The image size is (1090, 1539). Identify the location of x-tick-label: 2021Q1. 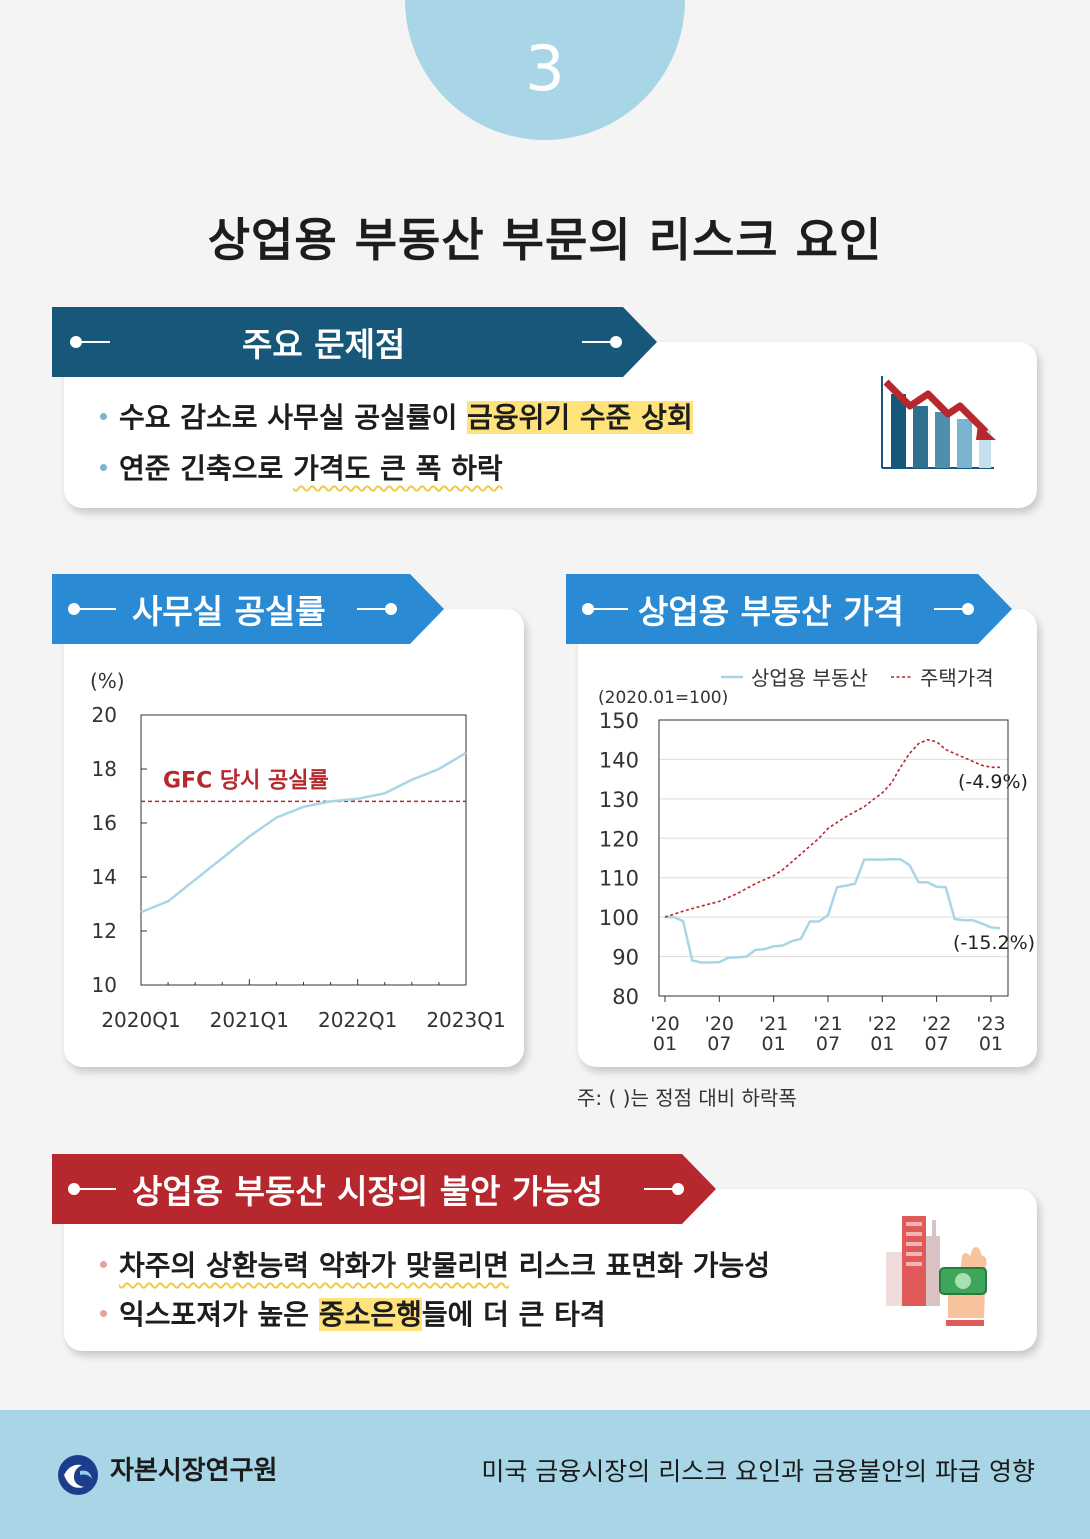
(249, 1020).